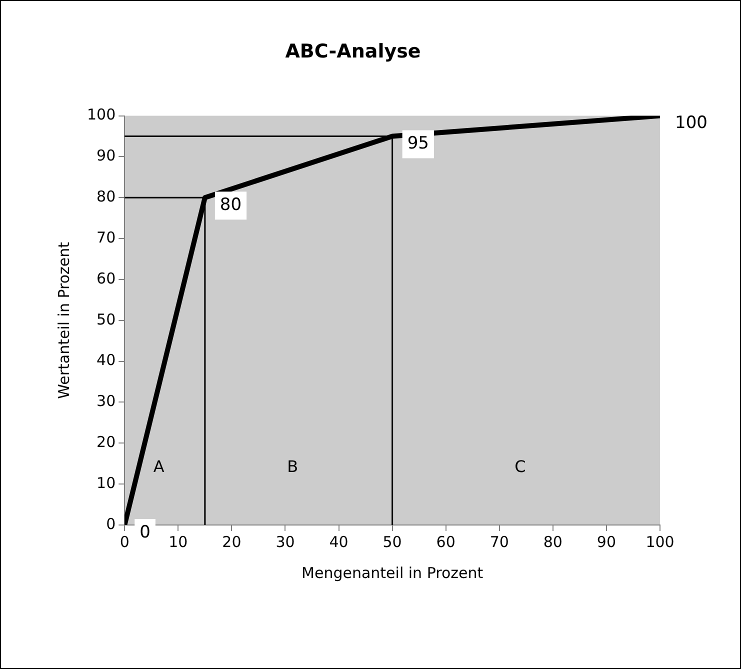 This screenshot has height=669, width=741. Describe the element at coordinates (111, 523) in the screenshot. I see `y-tick-label: 0` at that location.